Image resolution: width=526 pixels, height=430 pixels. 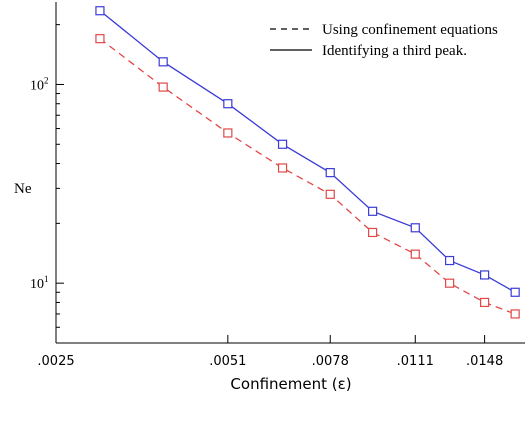 I want to click on x-tick-label: .0051, so click(x=227, y=361).